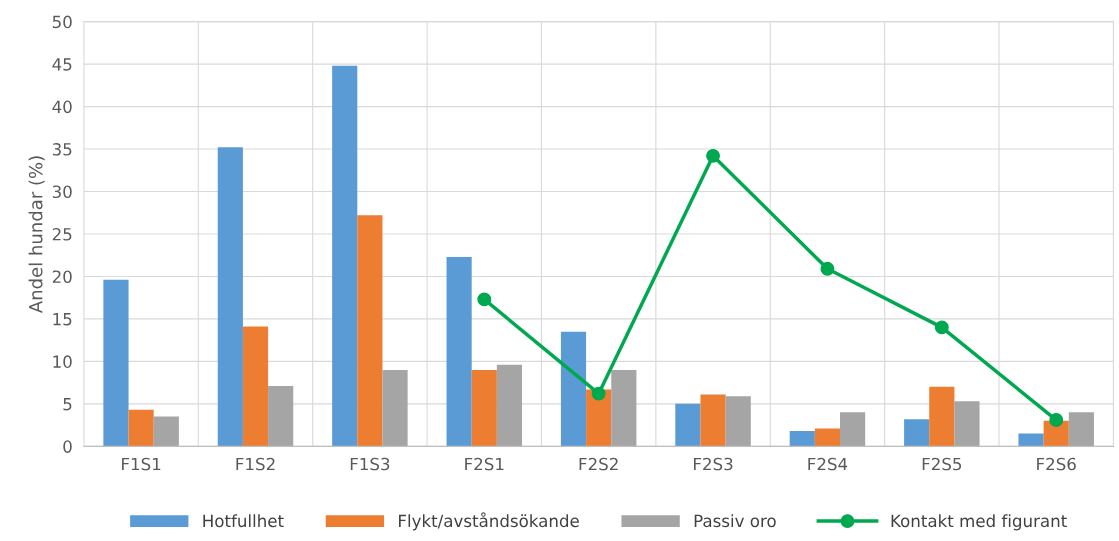  What do you see at coordinates (489, 521) in the screenshot?
I see `legend-label: Flykt/avståndsökande` at bounding box center [489, 521].